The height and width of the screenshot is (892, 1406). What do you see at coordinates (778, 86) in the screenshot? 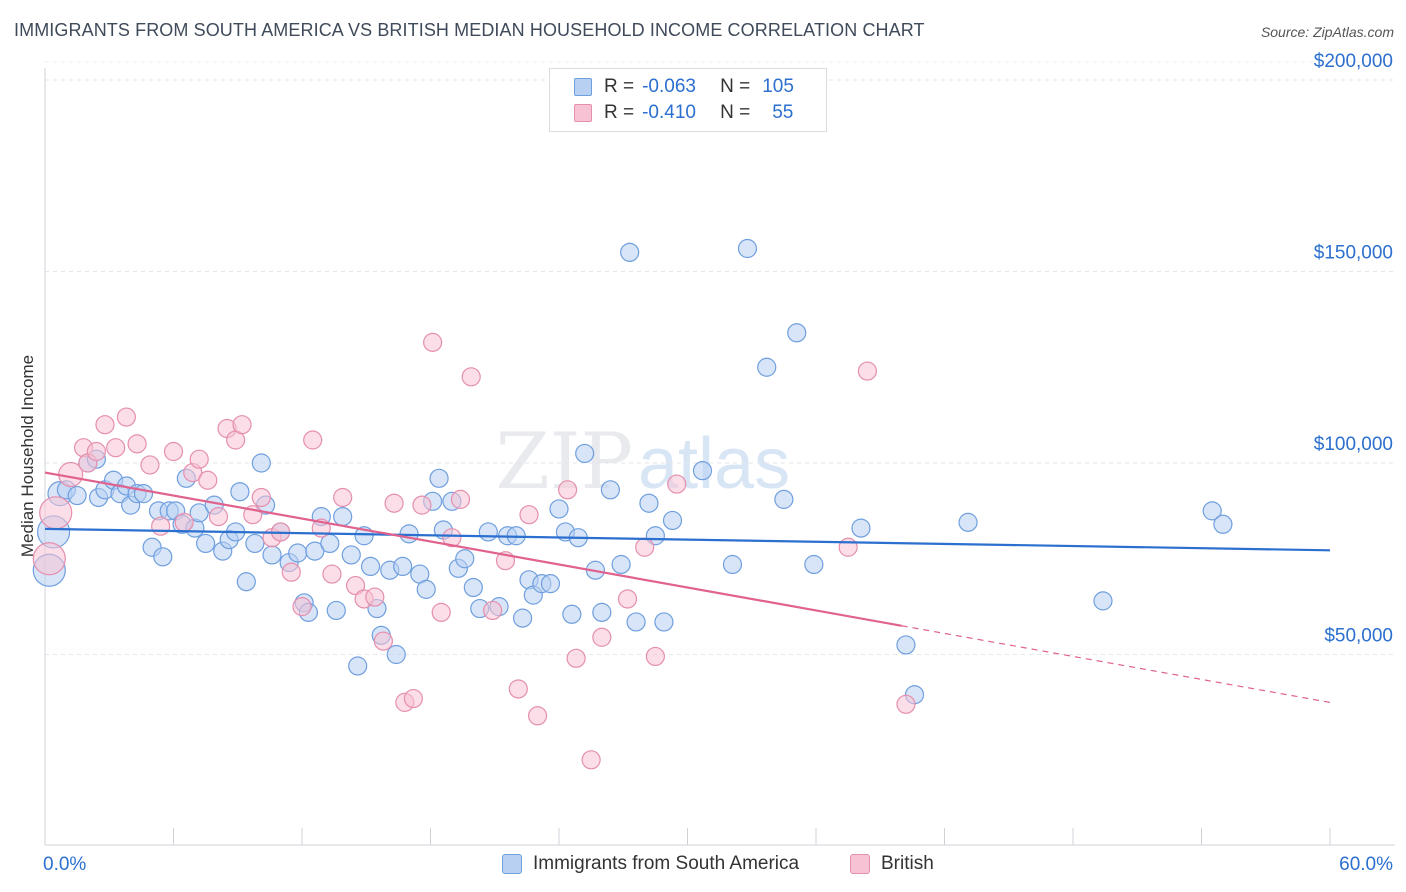
I see `legend-n-value: 105` at bounding box center [778, 86].